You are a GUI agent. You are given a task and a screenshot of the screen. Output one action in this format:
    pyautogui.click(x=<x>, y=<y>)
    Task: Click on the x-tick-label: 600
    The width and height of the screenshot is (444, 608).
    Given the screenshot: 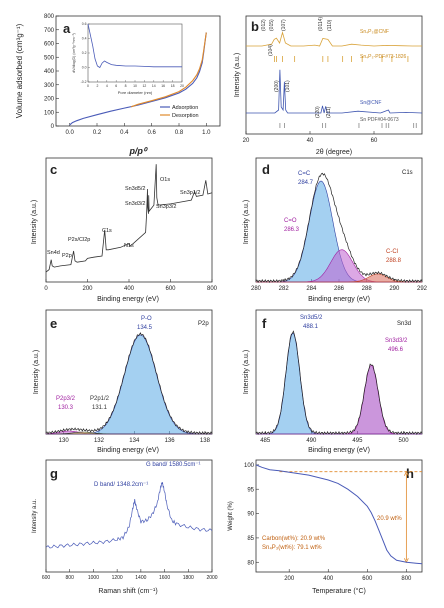 What is the action you would take?
    pyautogui.click(x=170, y=289)
    